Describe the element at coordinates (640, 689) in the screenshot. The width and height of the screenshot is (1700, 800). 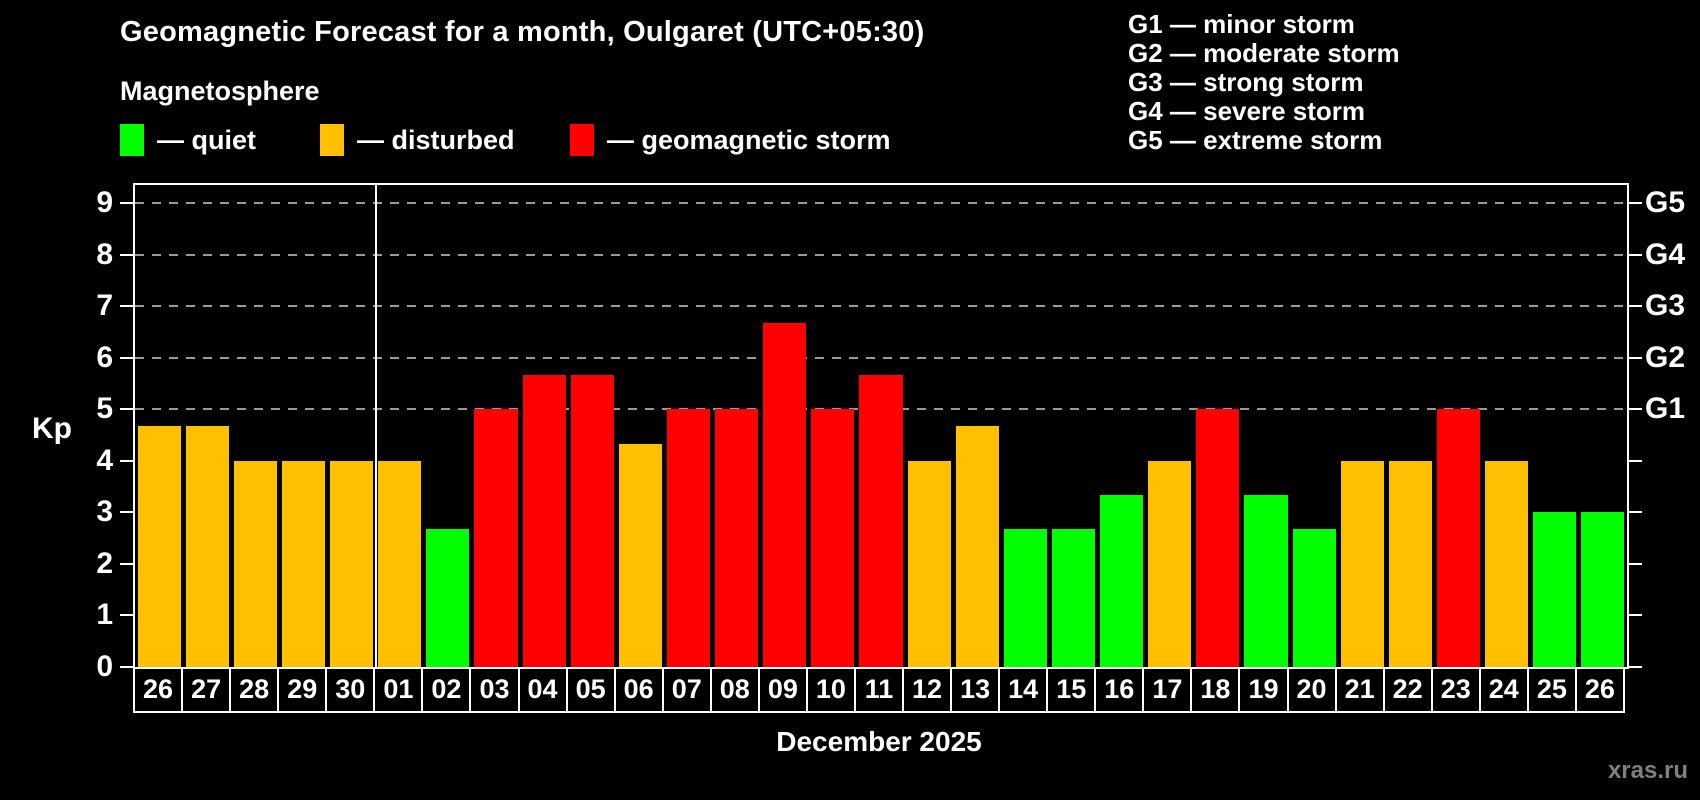
I see `day-cell-10-06: 06` at that location.